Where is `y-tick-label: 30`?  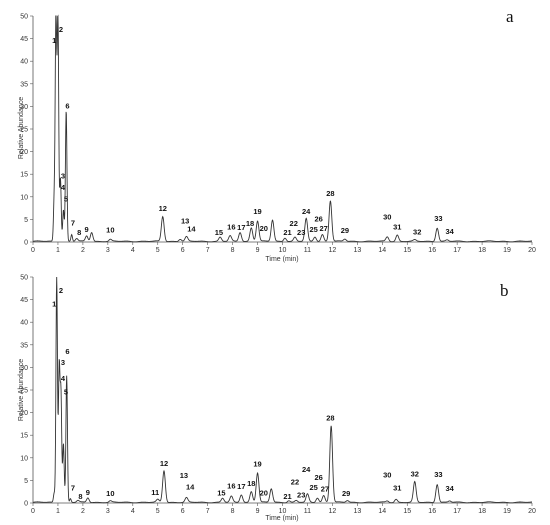
y-tick-label: 30 is located at coordinates (24, 107).